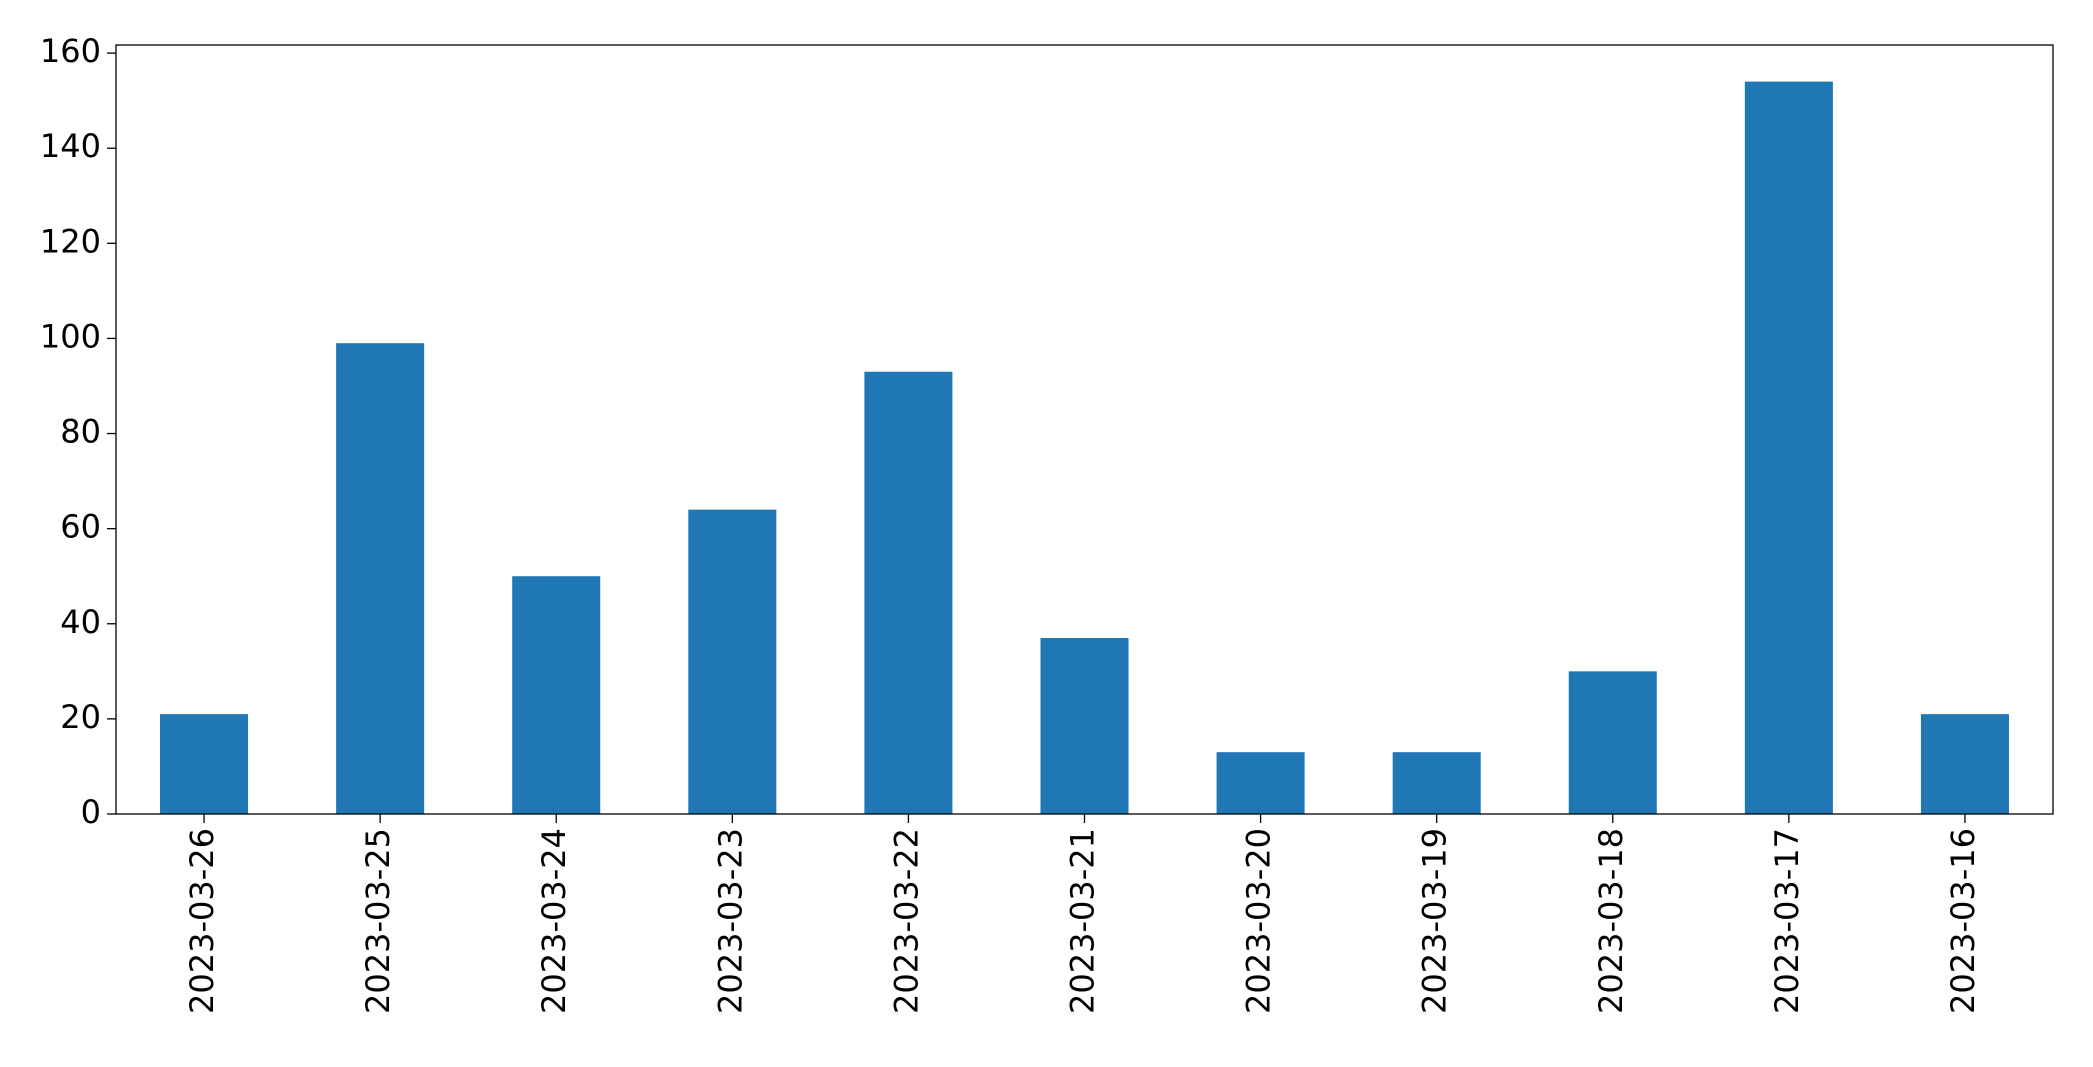 The height and width of the screenshot is (1067, 2093). Describe the element at coordinates (906, 921) in the screenshot. I see `x-tick-label: 2023-03-22` at that location.